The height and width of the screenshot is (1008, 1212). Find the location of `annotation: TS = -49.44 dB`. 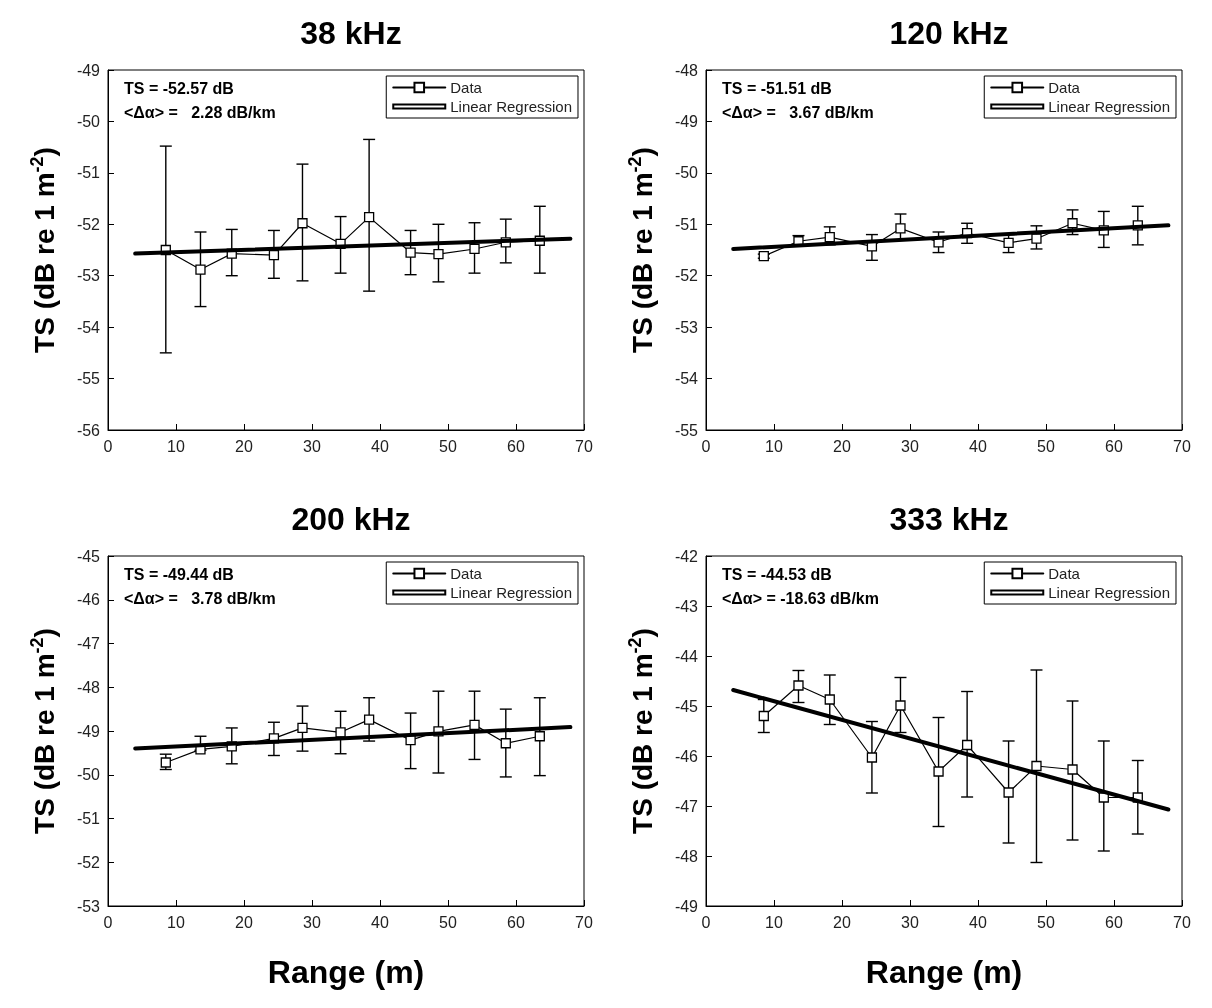

annotation: TS = -49.44 dB is located at coordinates (179, 574).